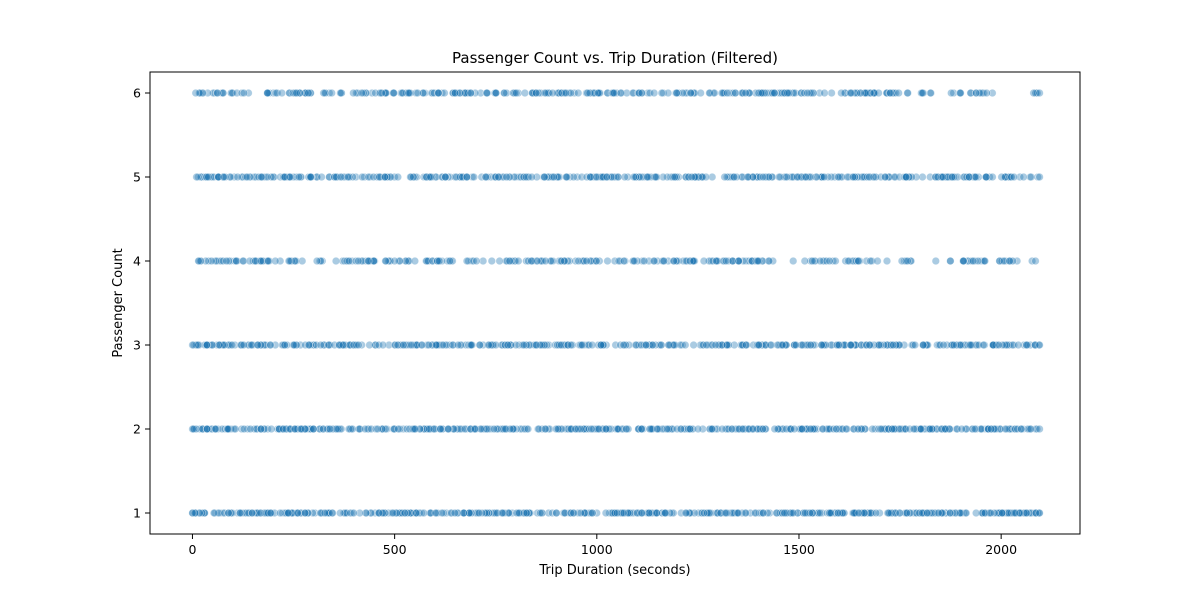 This screenshot has height=600, width=1200. Describe the element at coordinates (137, 93) in the screenshot. I see `y-tick-label: 6` at that location.